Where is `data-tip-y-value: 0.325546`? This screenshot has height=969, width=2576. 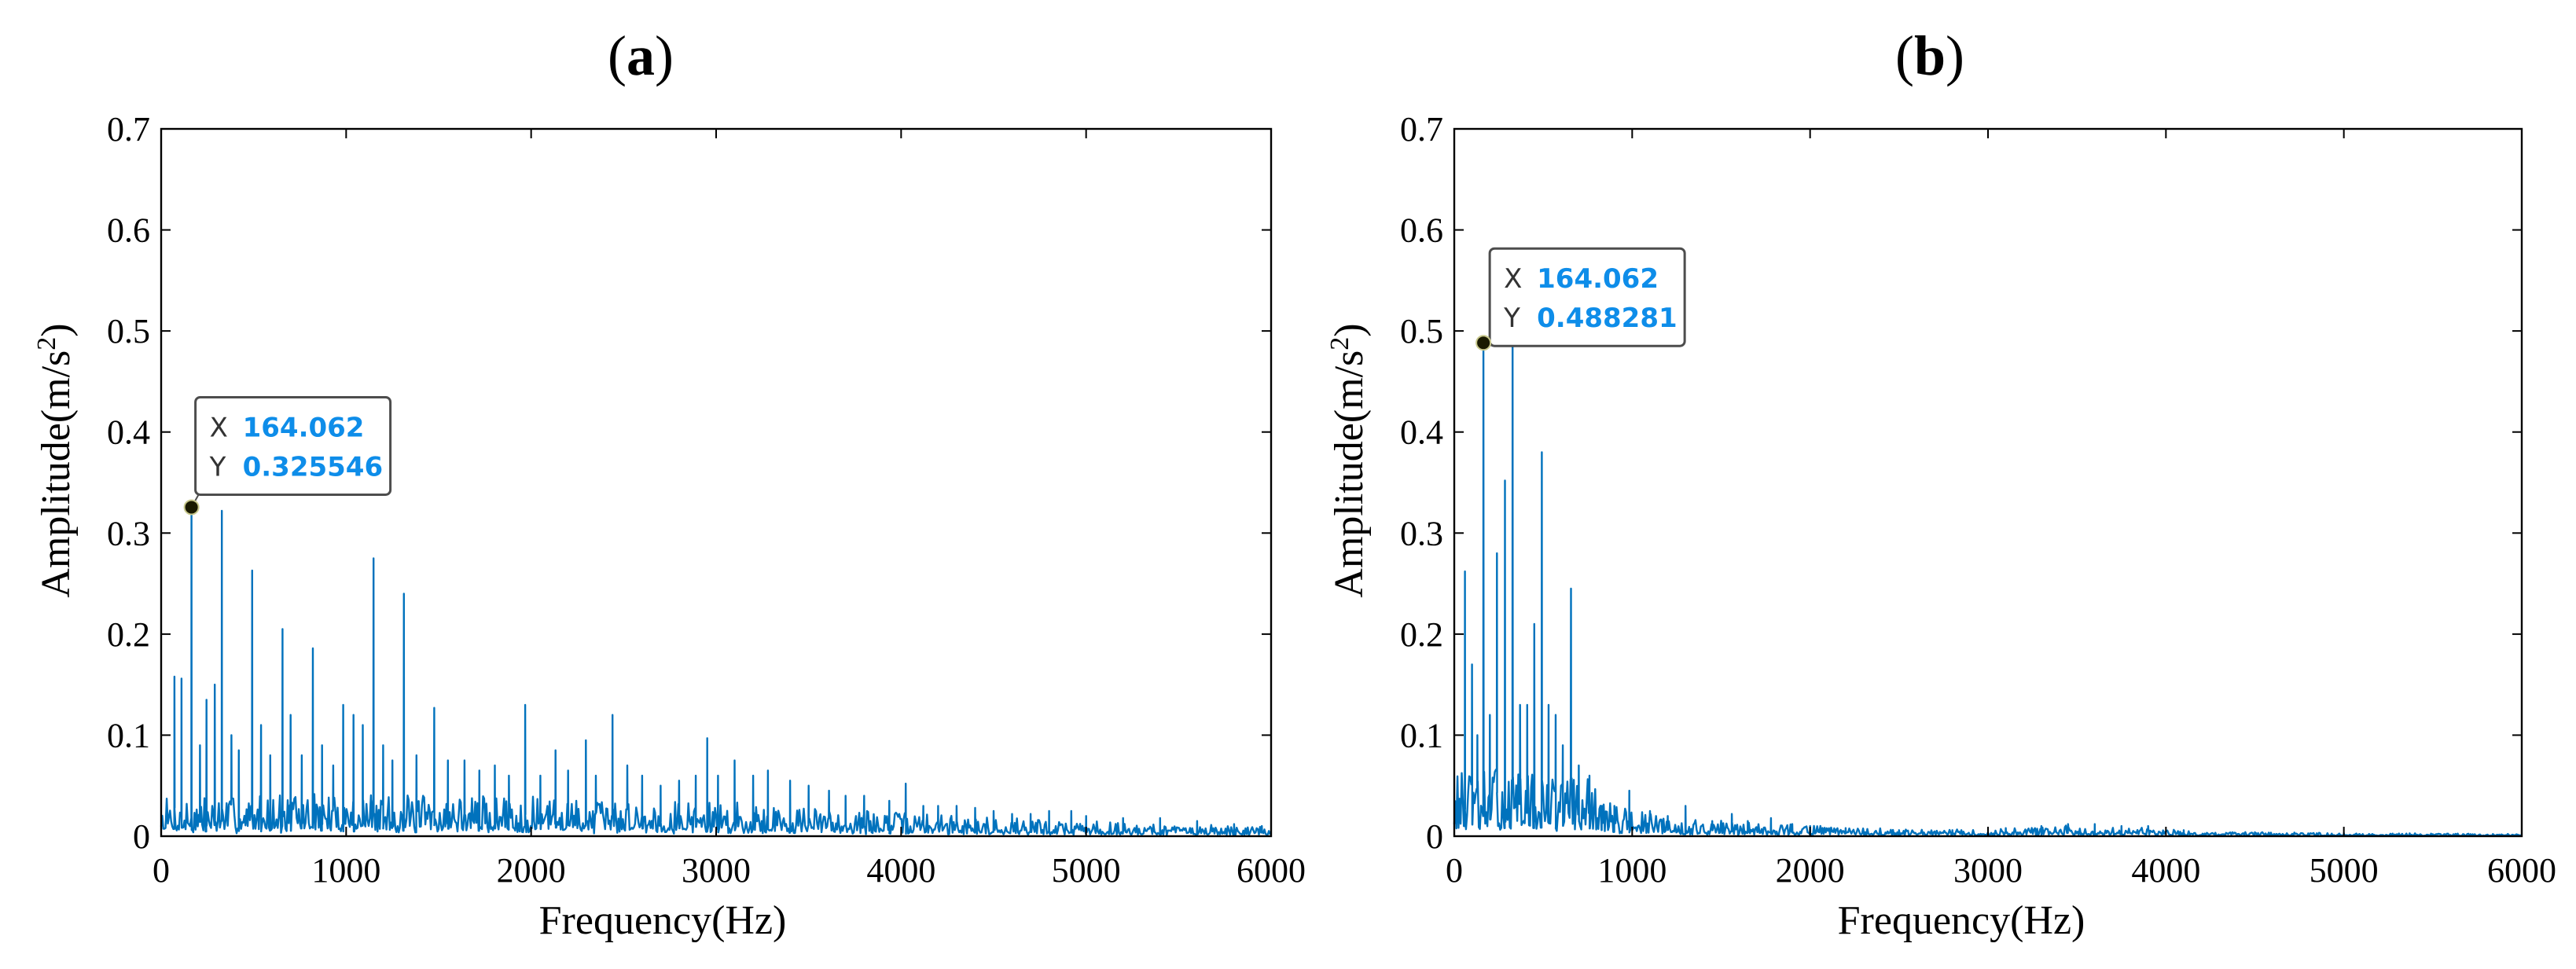
data-tip-y-value: 0.325546 is located at coordinates (313, 467).